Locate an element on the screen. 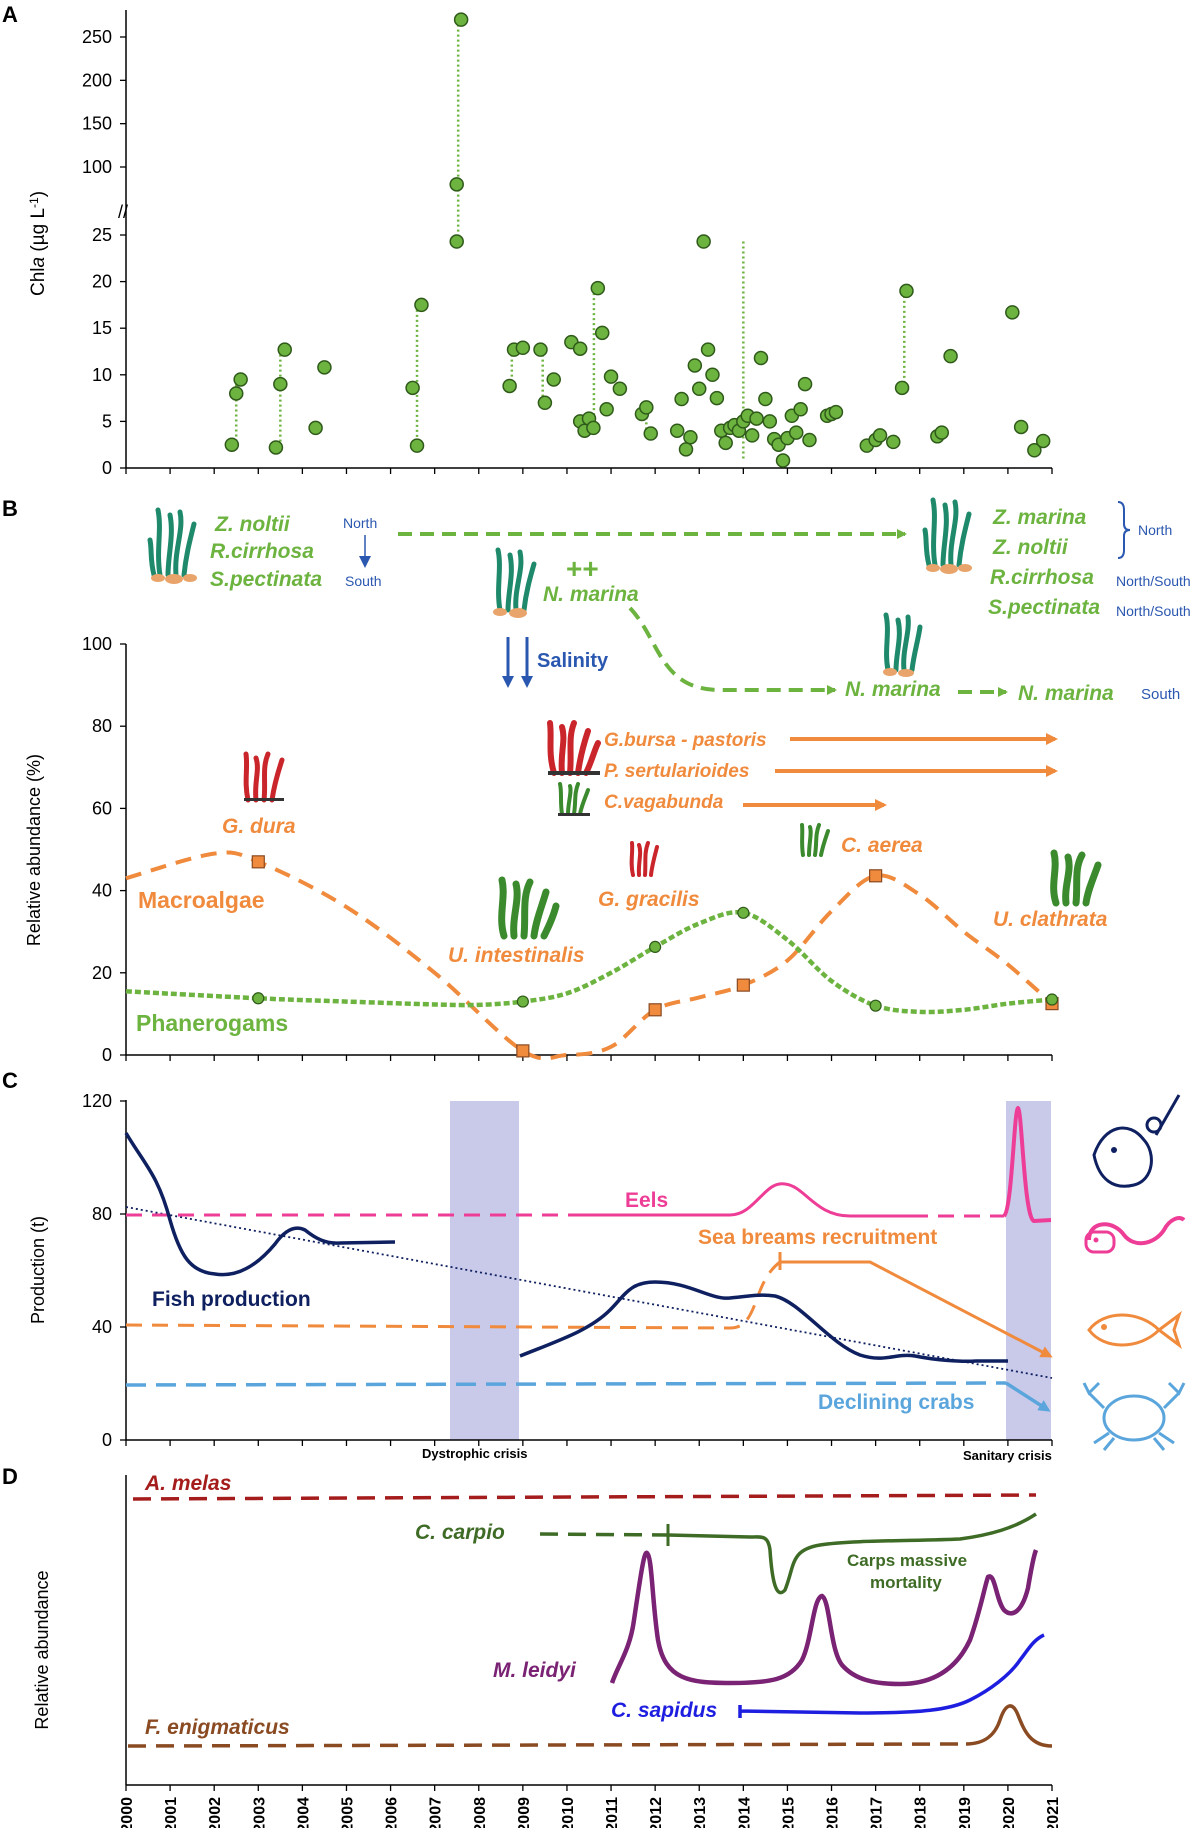  label-north-south-2: North/South is located at coordinates (1153, 611).